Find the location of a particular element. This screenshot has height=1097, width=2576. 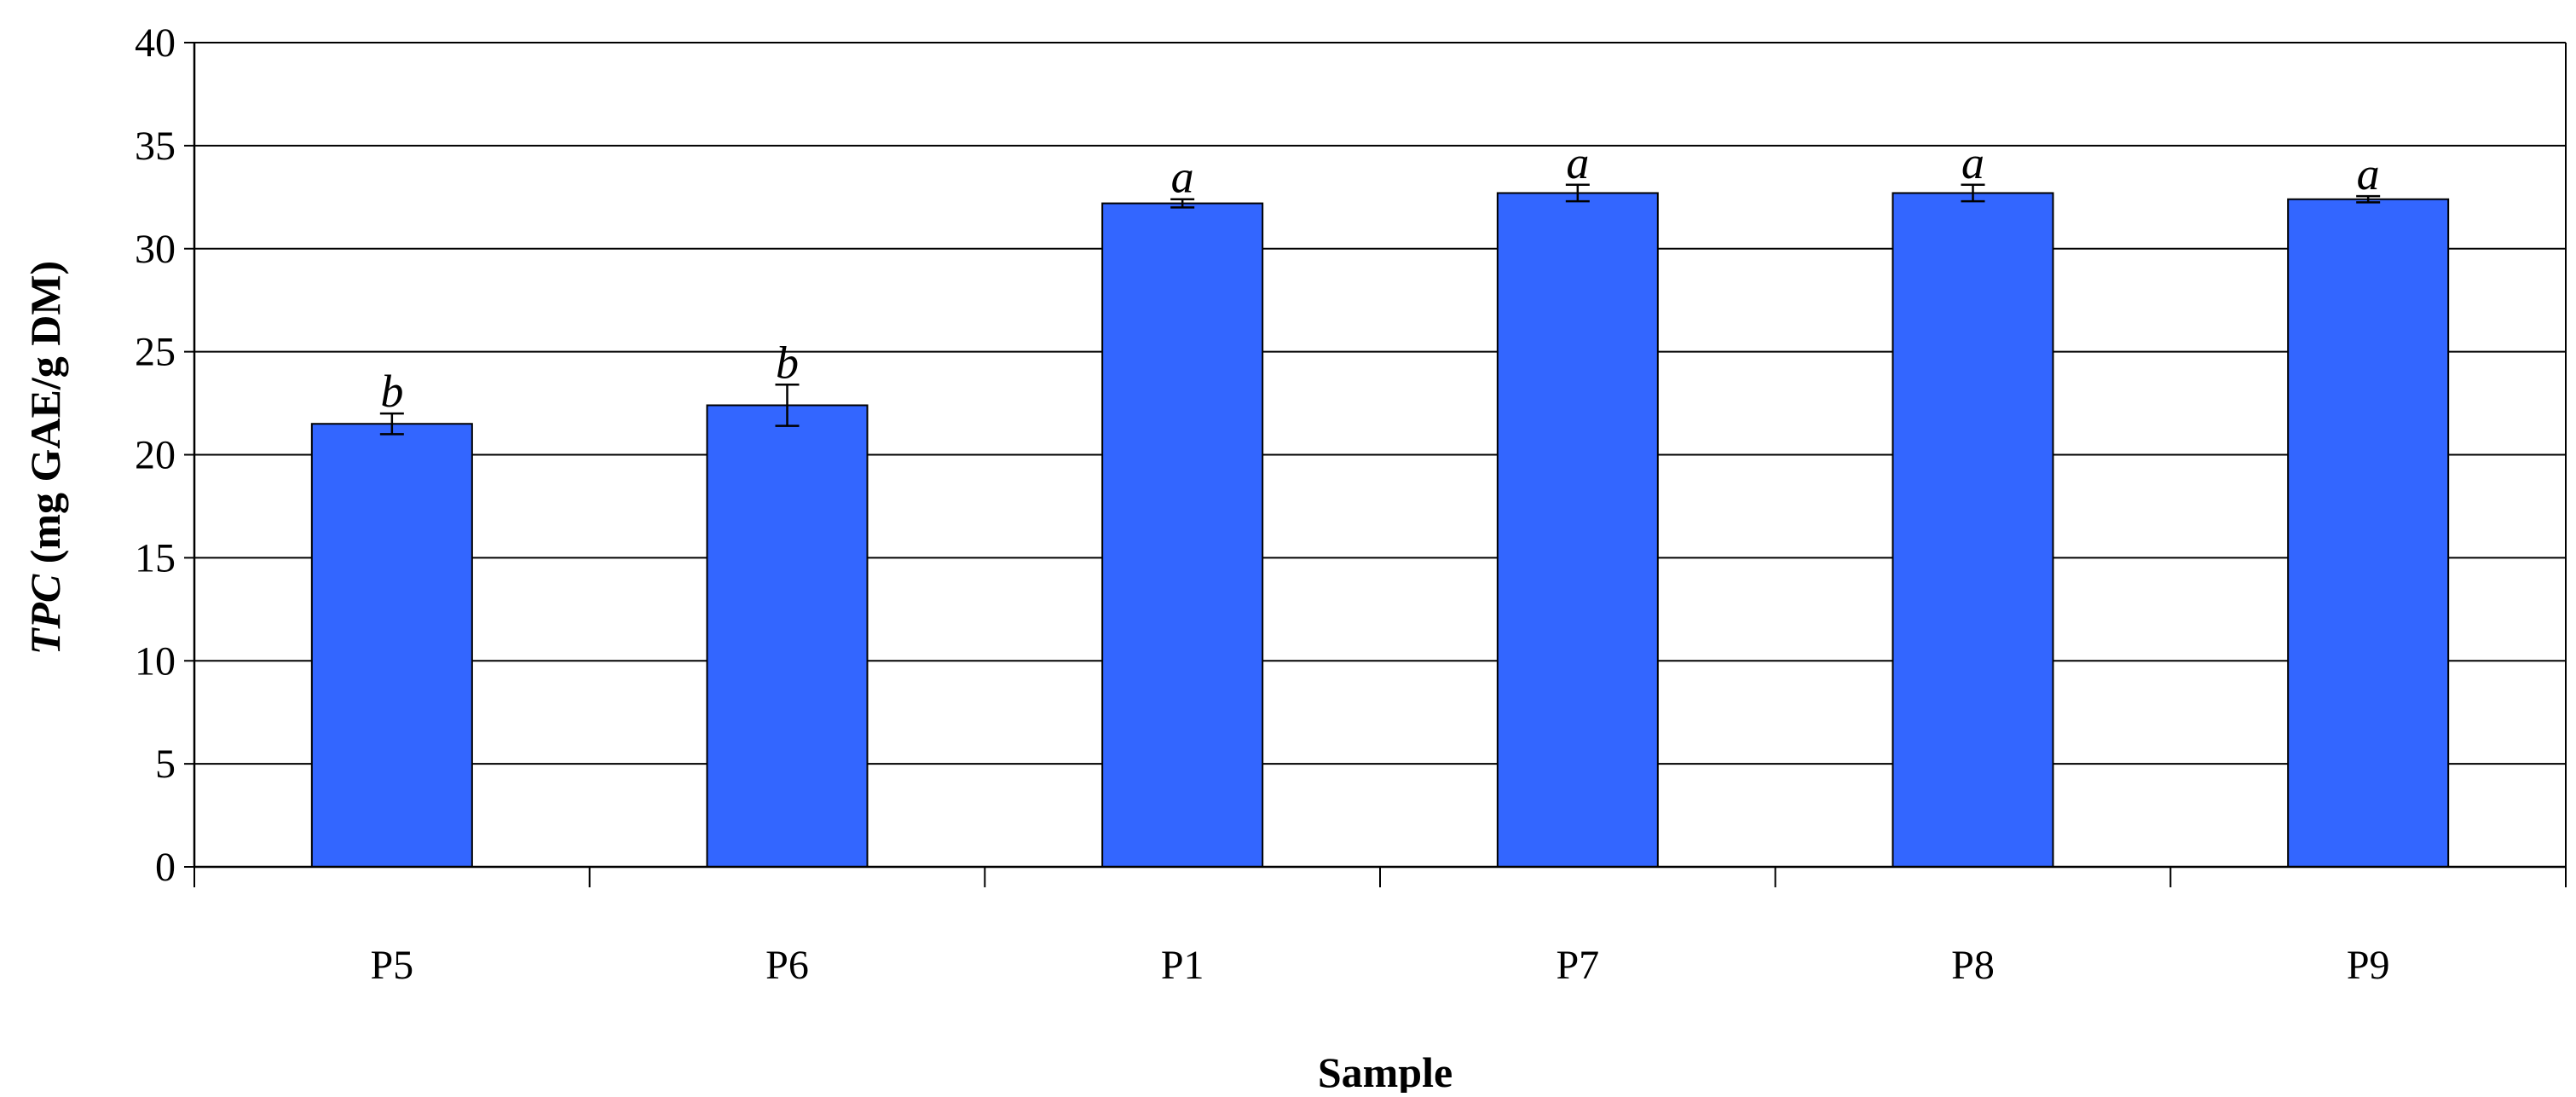

x-tick-label: P7 is located at coordinates (1577, 965).